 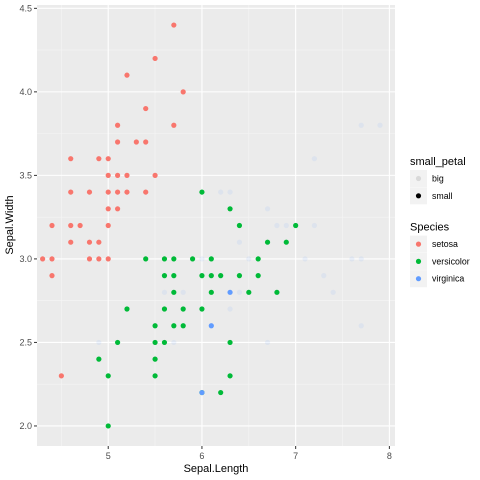 What do you see at coordinates (216, 469) in the screenshot?
I see `x-axis-title: Sepal.Length` at bounding box center [216, 469].